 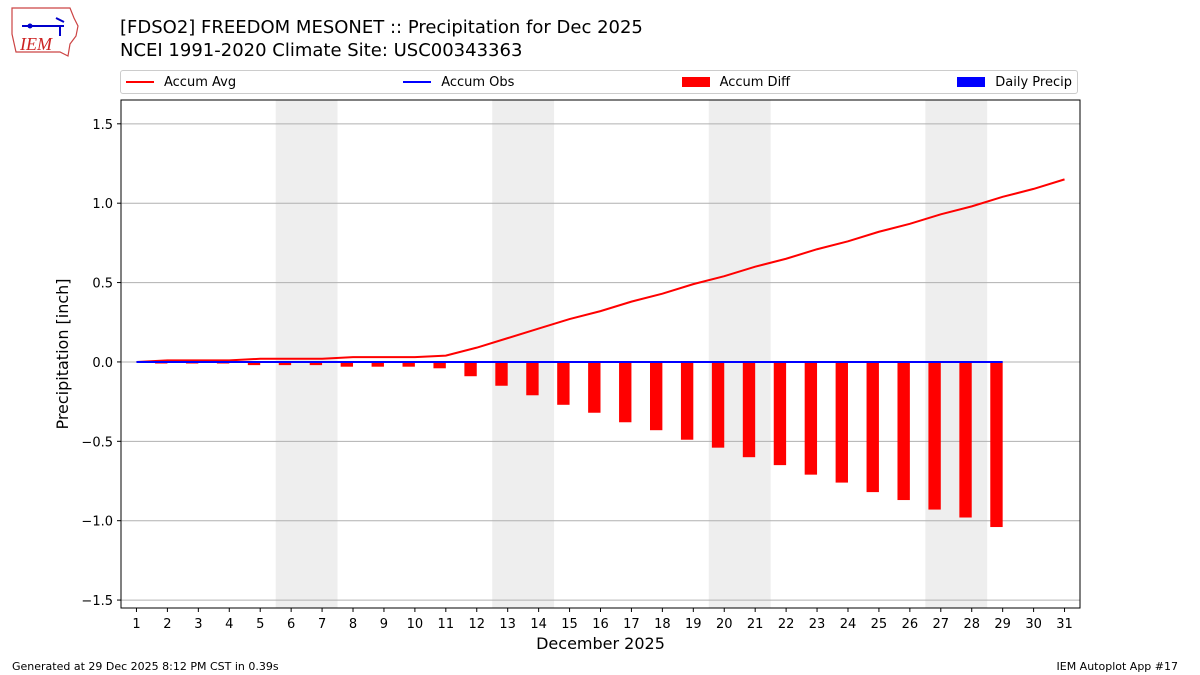 I want to click on x-tick-label: 9, so click(x=384, y=624).